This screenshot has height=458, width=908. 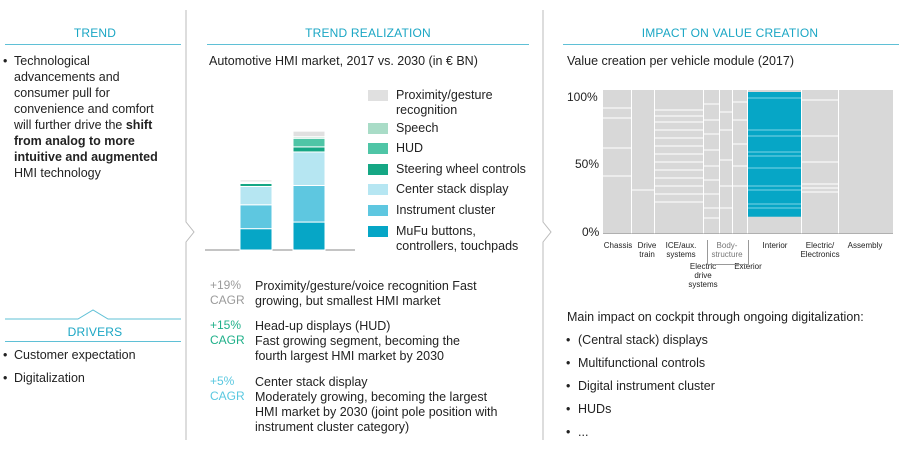 What do you see at coordinates (323, 326) in the screenshot?
I see `growth-text: Head-up displays (HUD)` at bounding box center [323, 326].